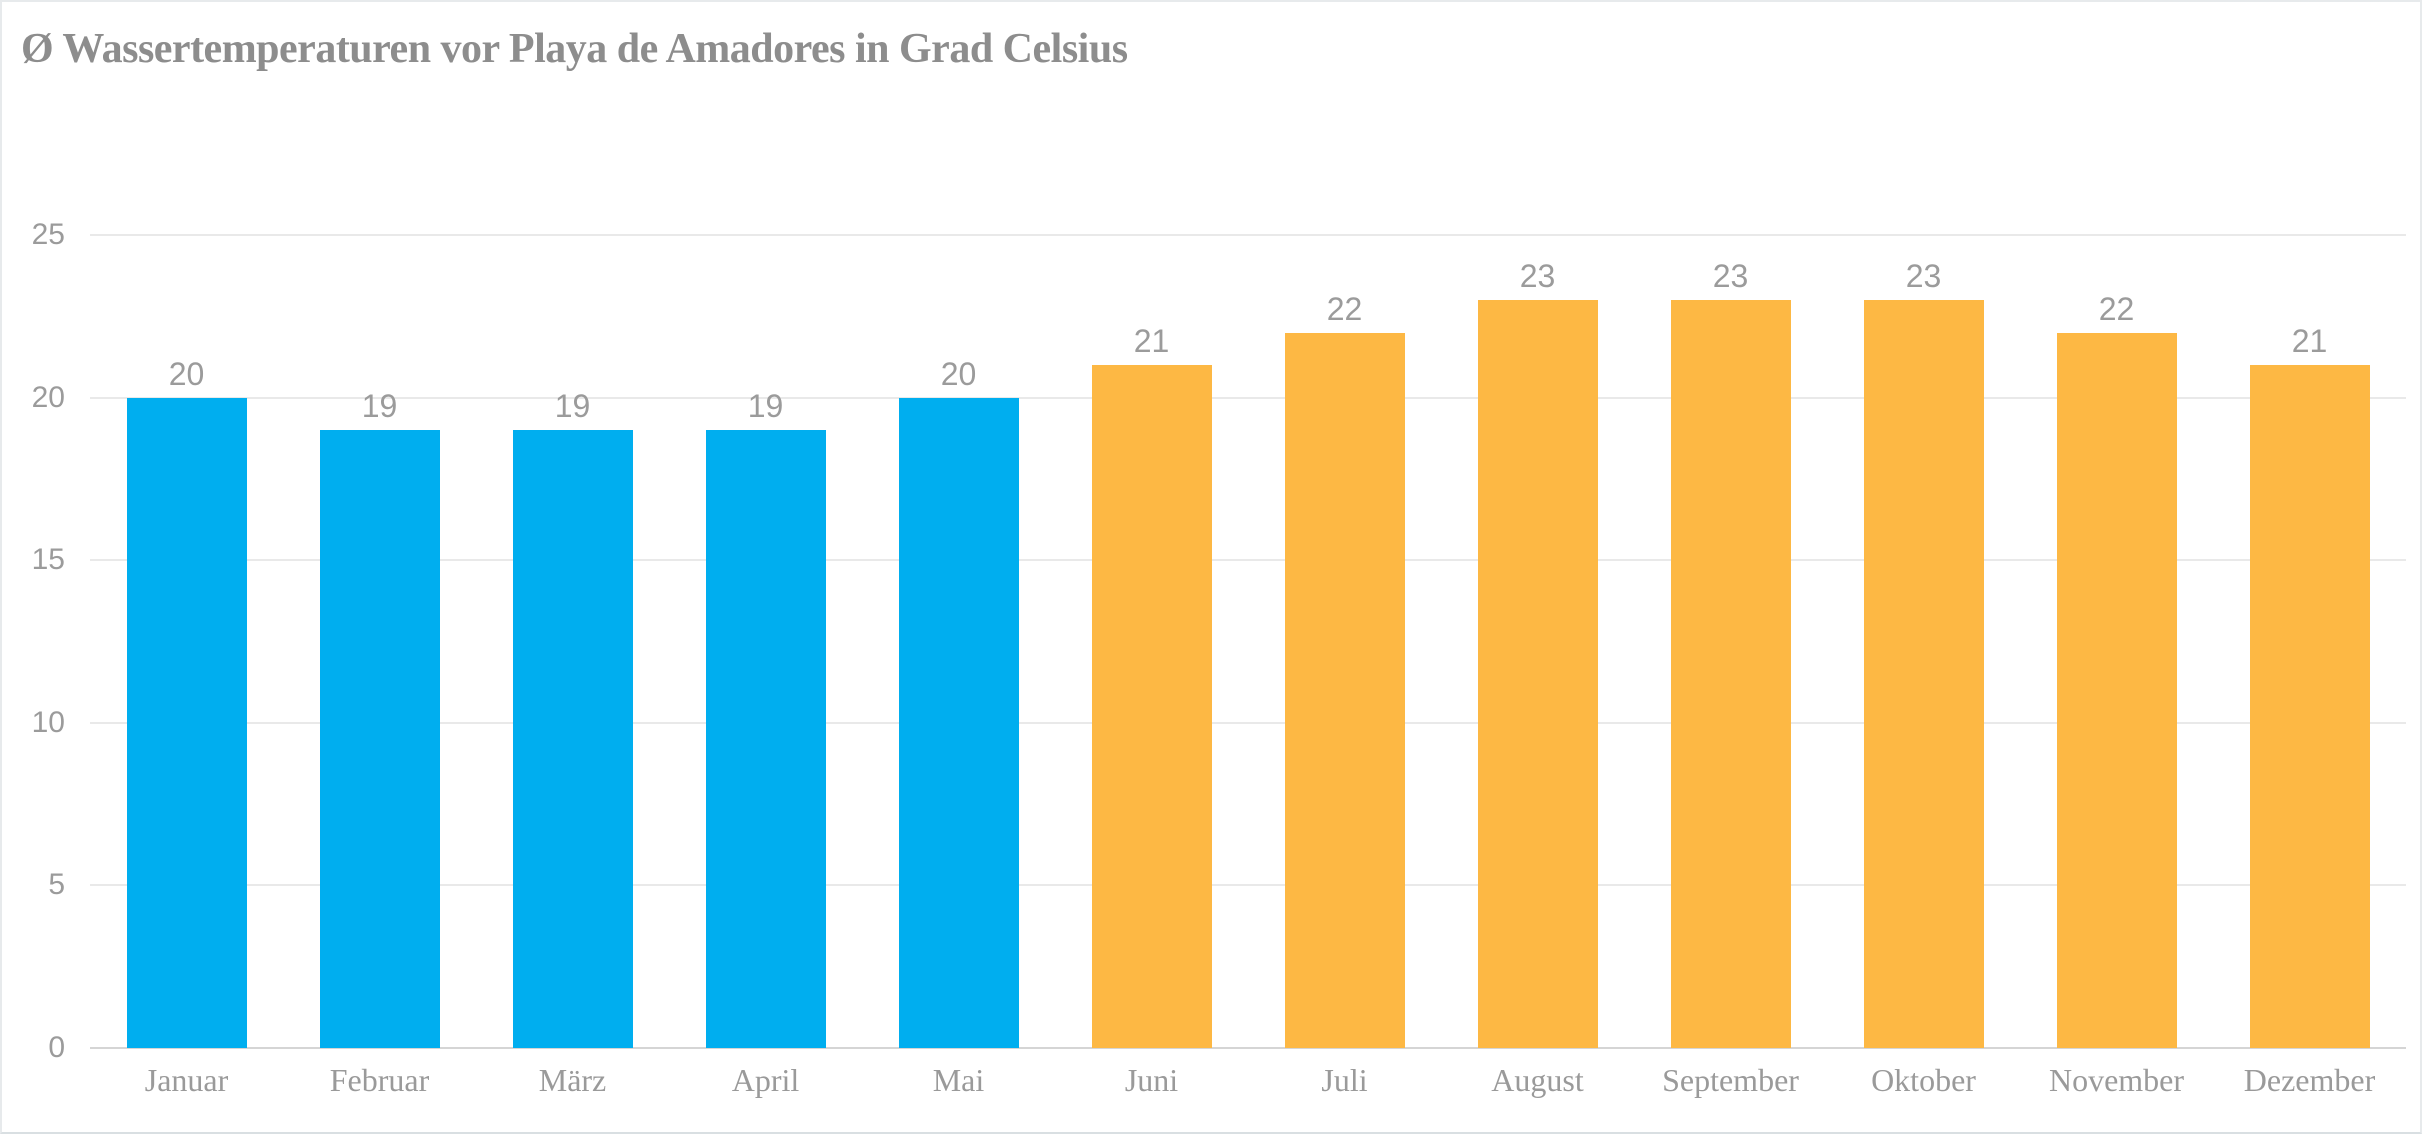 This screenshot has width=2422, height=1134. I want to click on bar-slot-dezember: 21, so click(2309, 686).